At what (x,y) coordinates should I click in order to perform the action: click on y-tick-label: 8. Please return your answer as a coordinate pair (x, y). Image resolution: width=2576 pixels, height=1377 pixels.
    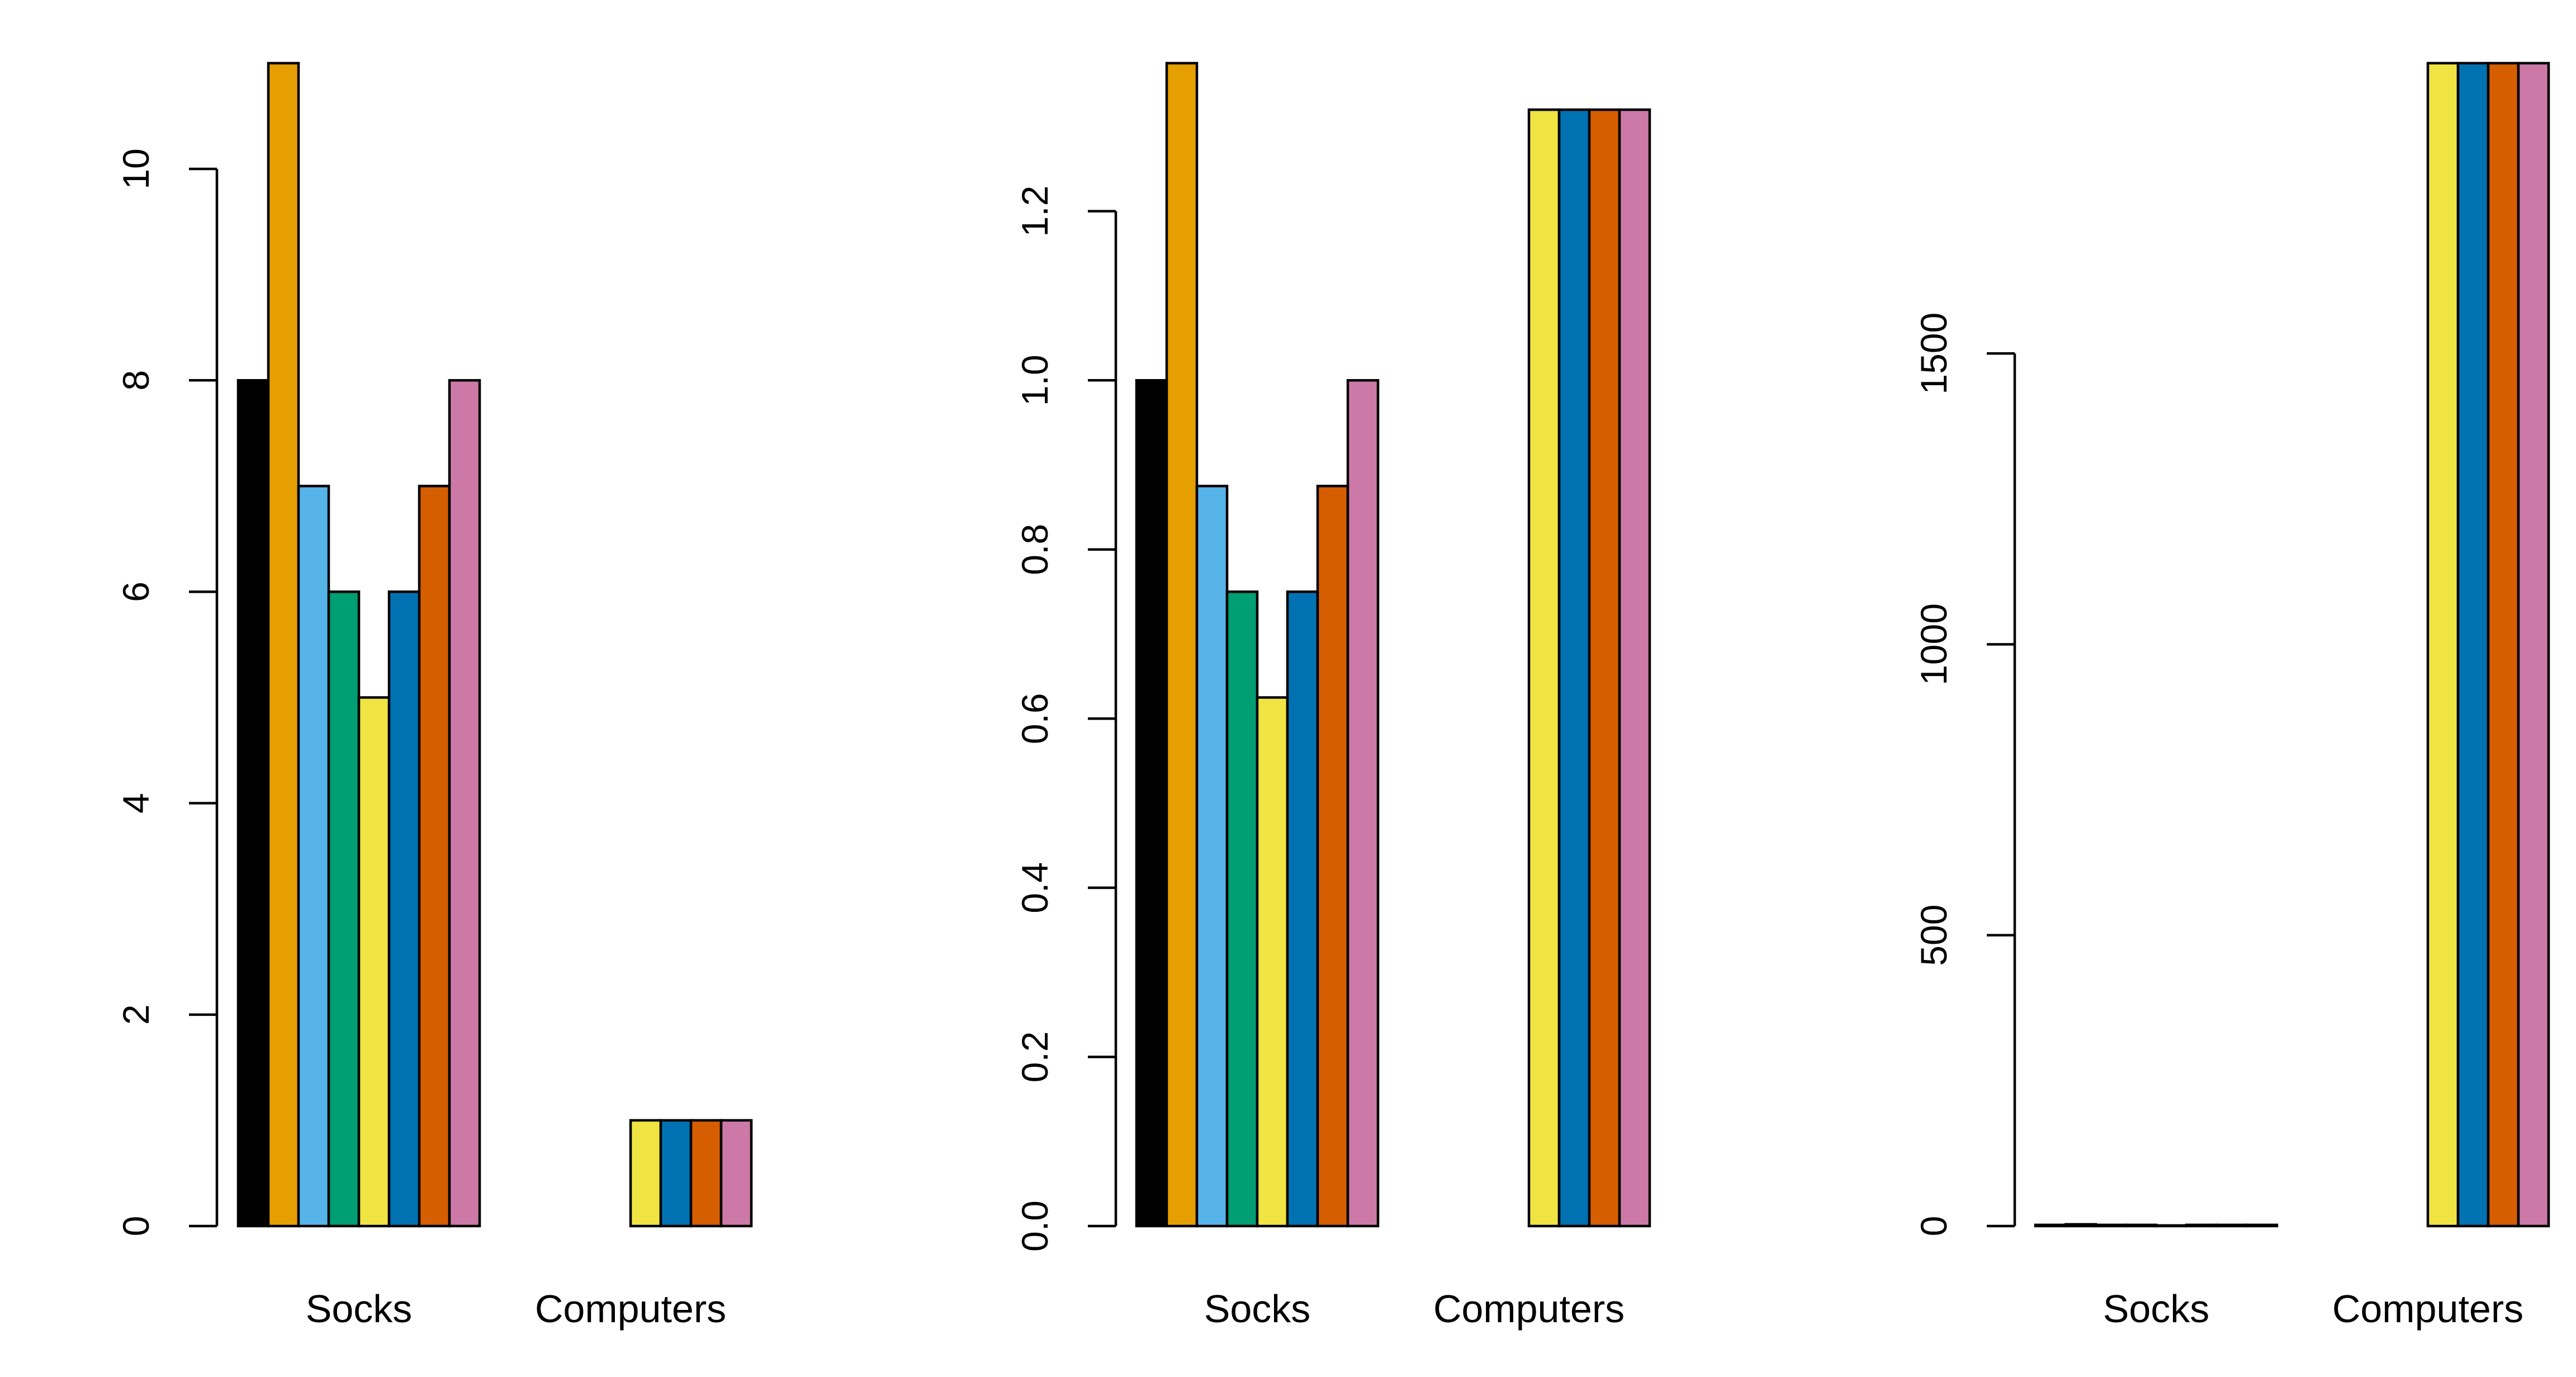
    Looking at the image, I should click on (136, 380).